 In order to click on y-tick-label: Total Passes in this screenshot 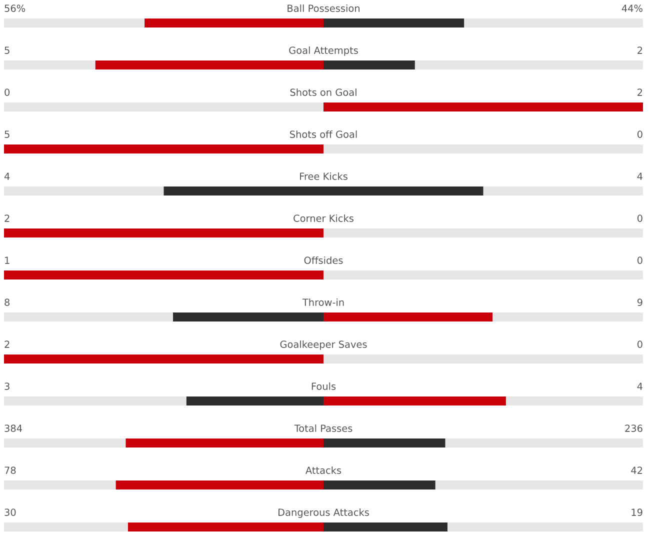, I will do `click(323, 428)`.